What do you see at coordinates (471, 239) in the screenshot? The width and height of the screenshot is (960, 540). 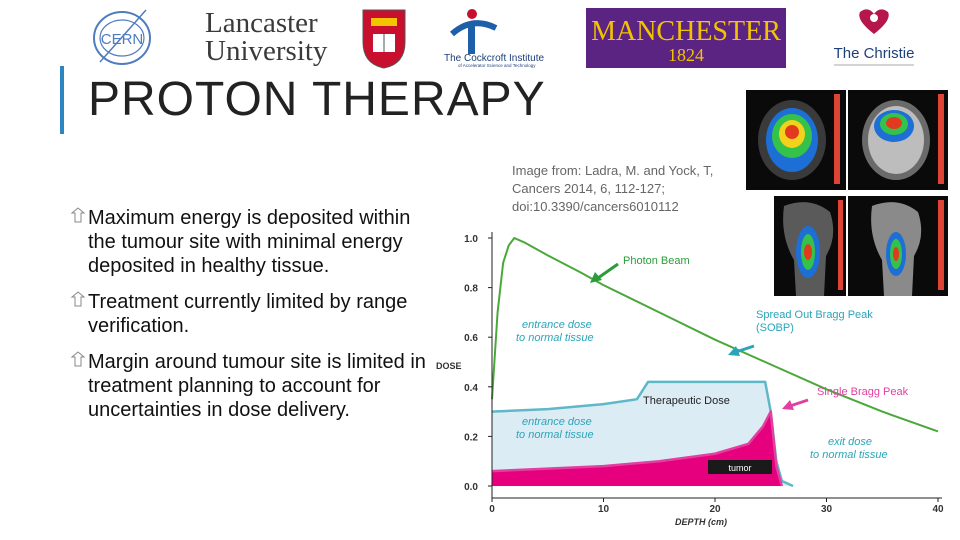 I see `y-tick-label: 1.0` at bounding box center [471, 239].